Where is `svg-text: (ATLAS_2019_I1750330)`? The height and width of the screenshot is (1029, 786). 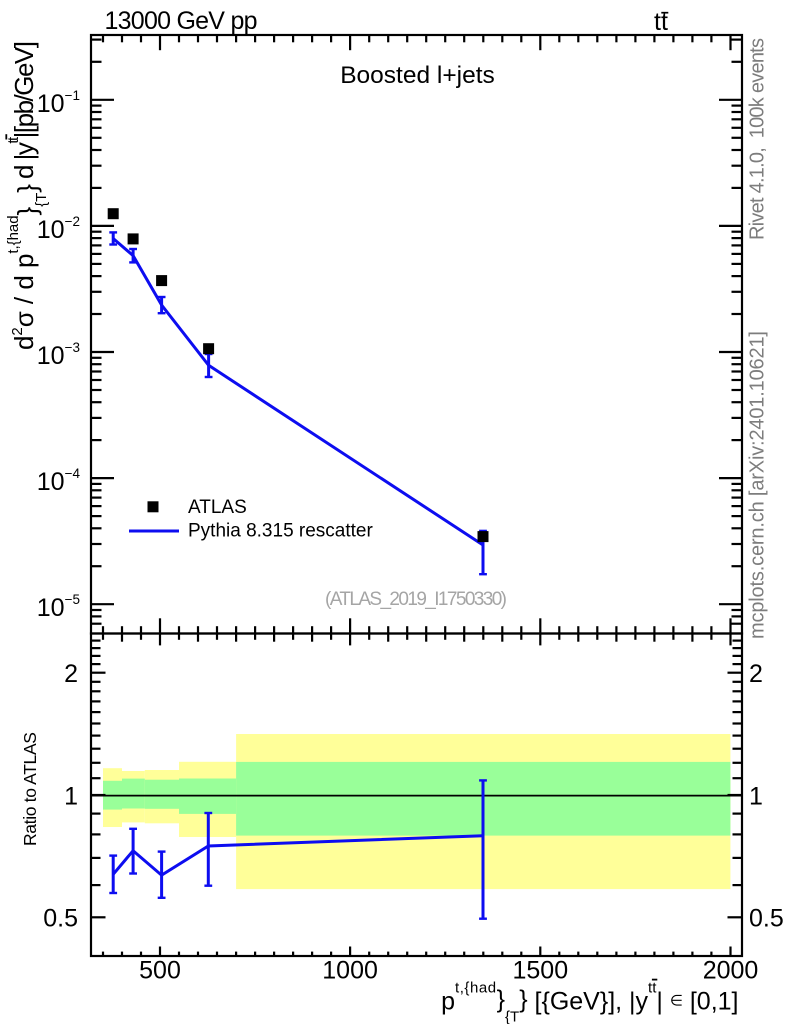
svg-text: (ATLAS_2019_I1750330) is located at coordinates (416, 599).